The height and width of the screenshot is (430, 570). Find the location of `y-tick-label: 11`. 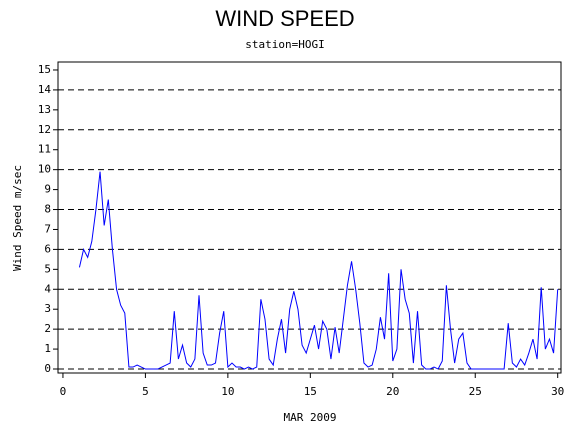

y-tick-label: 11 is located at coordinates (44, 149).